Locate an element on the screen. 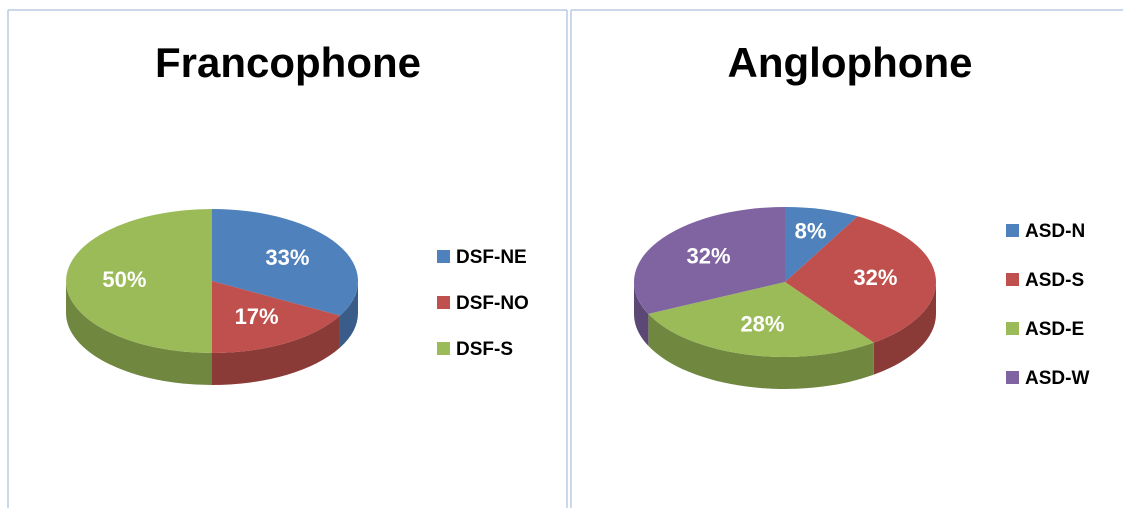 This screenshot has height=508, width=1123. legend-label: ASD-N is located at coordinates (1055, 231).